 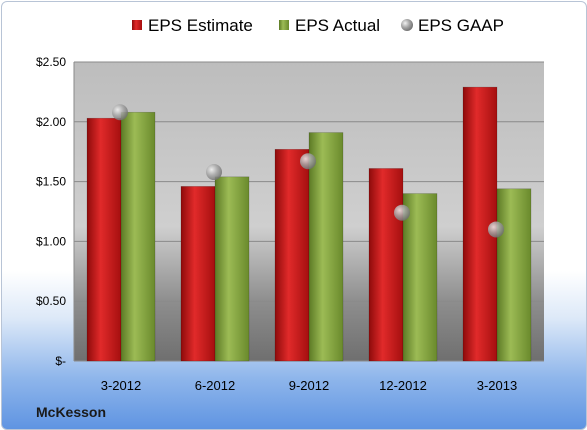 What do you see at coordinates (309, 385) in the screenshot?
I see `x-tick-label: 9-2012` at bounding box center [309, 385].